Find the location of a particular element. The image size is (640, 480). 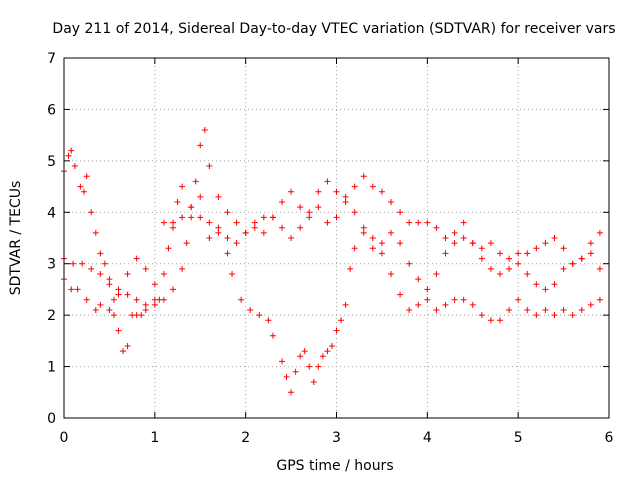

y-tick-label: 3 is located at coordinates (51, 265).